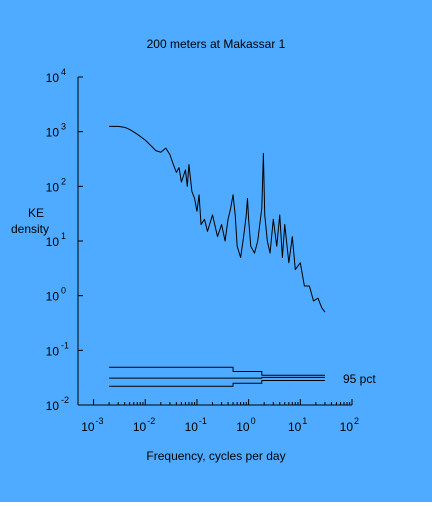  What do you see at coordinates (63, 127) in the screenshot?
I see `y-tick-exponent: 3` at bounding box center [63, 127].